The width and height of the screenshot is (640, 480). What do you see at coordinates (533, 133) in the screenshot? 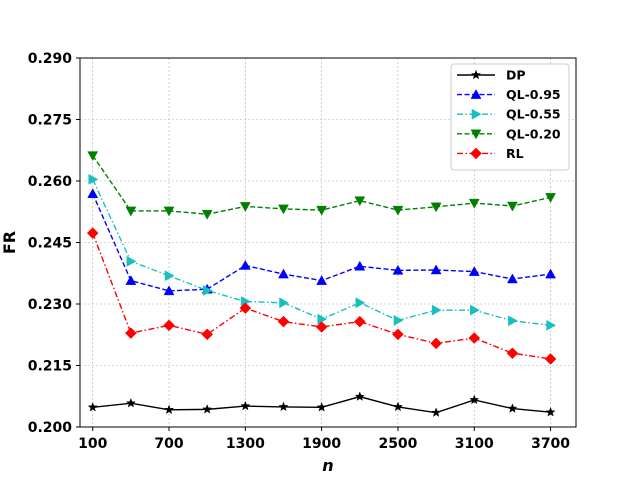
I see `legend-label-ql-0-20: QL-0.20` at bounding box center [533, 133].